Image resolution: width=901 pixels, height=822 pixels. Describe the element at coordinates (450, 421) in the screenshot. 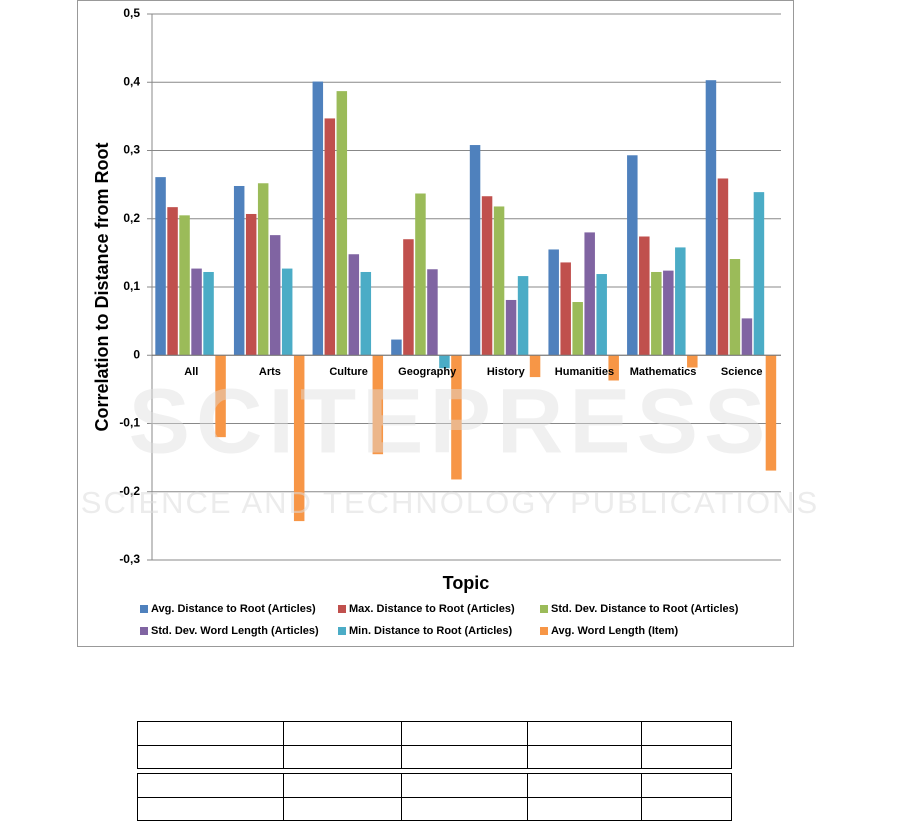

I see `watermark: SCITEPRESS` at that location.